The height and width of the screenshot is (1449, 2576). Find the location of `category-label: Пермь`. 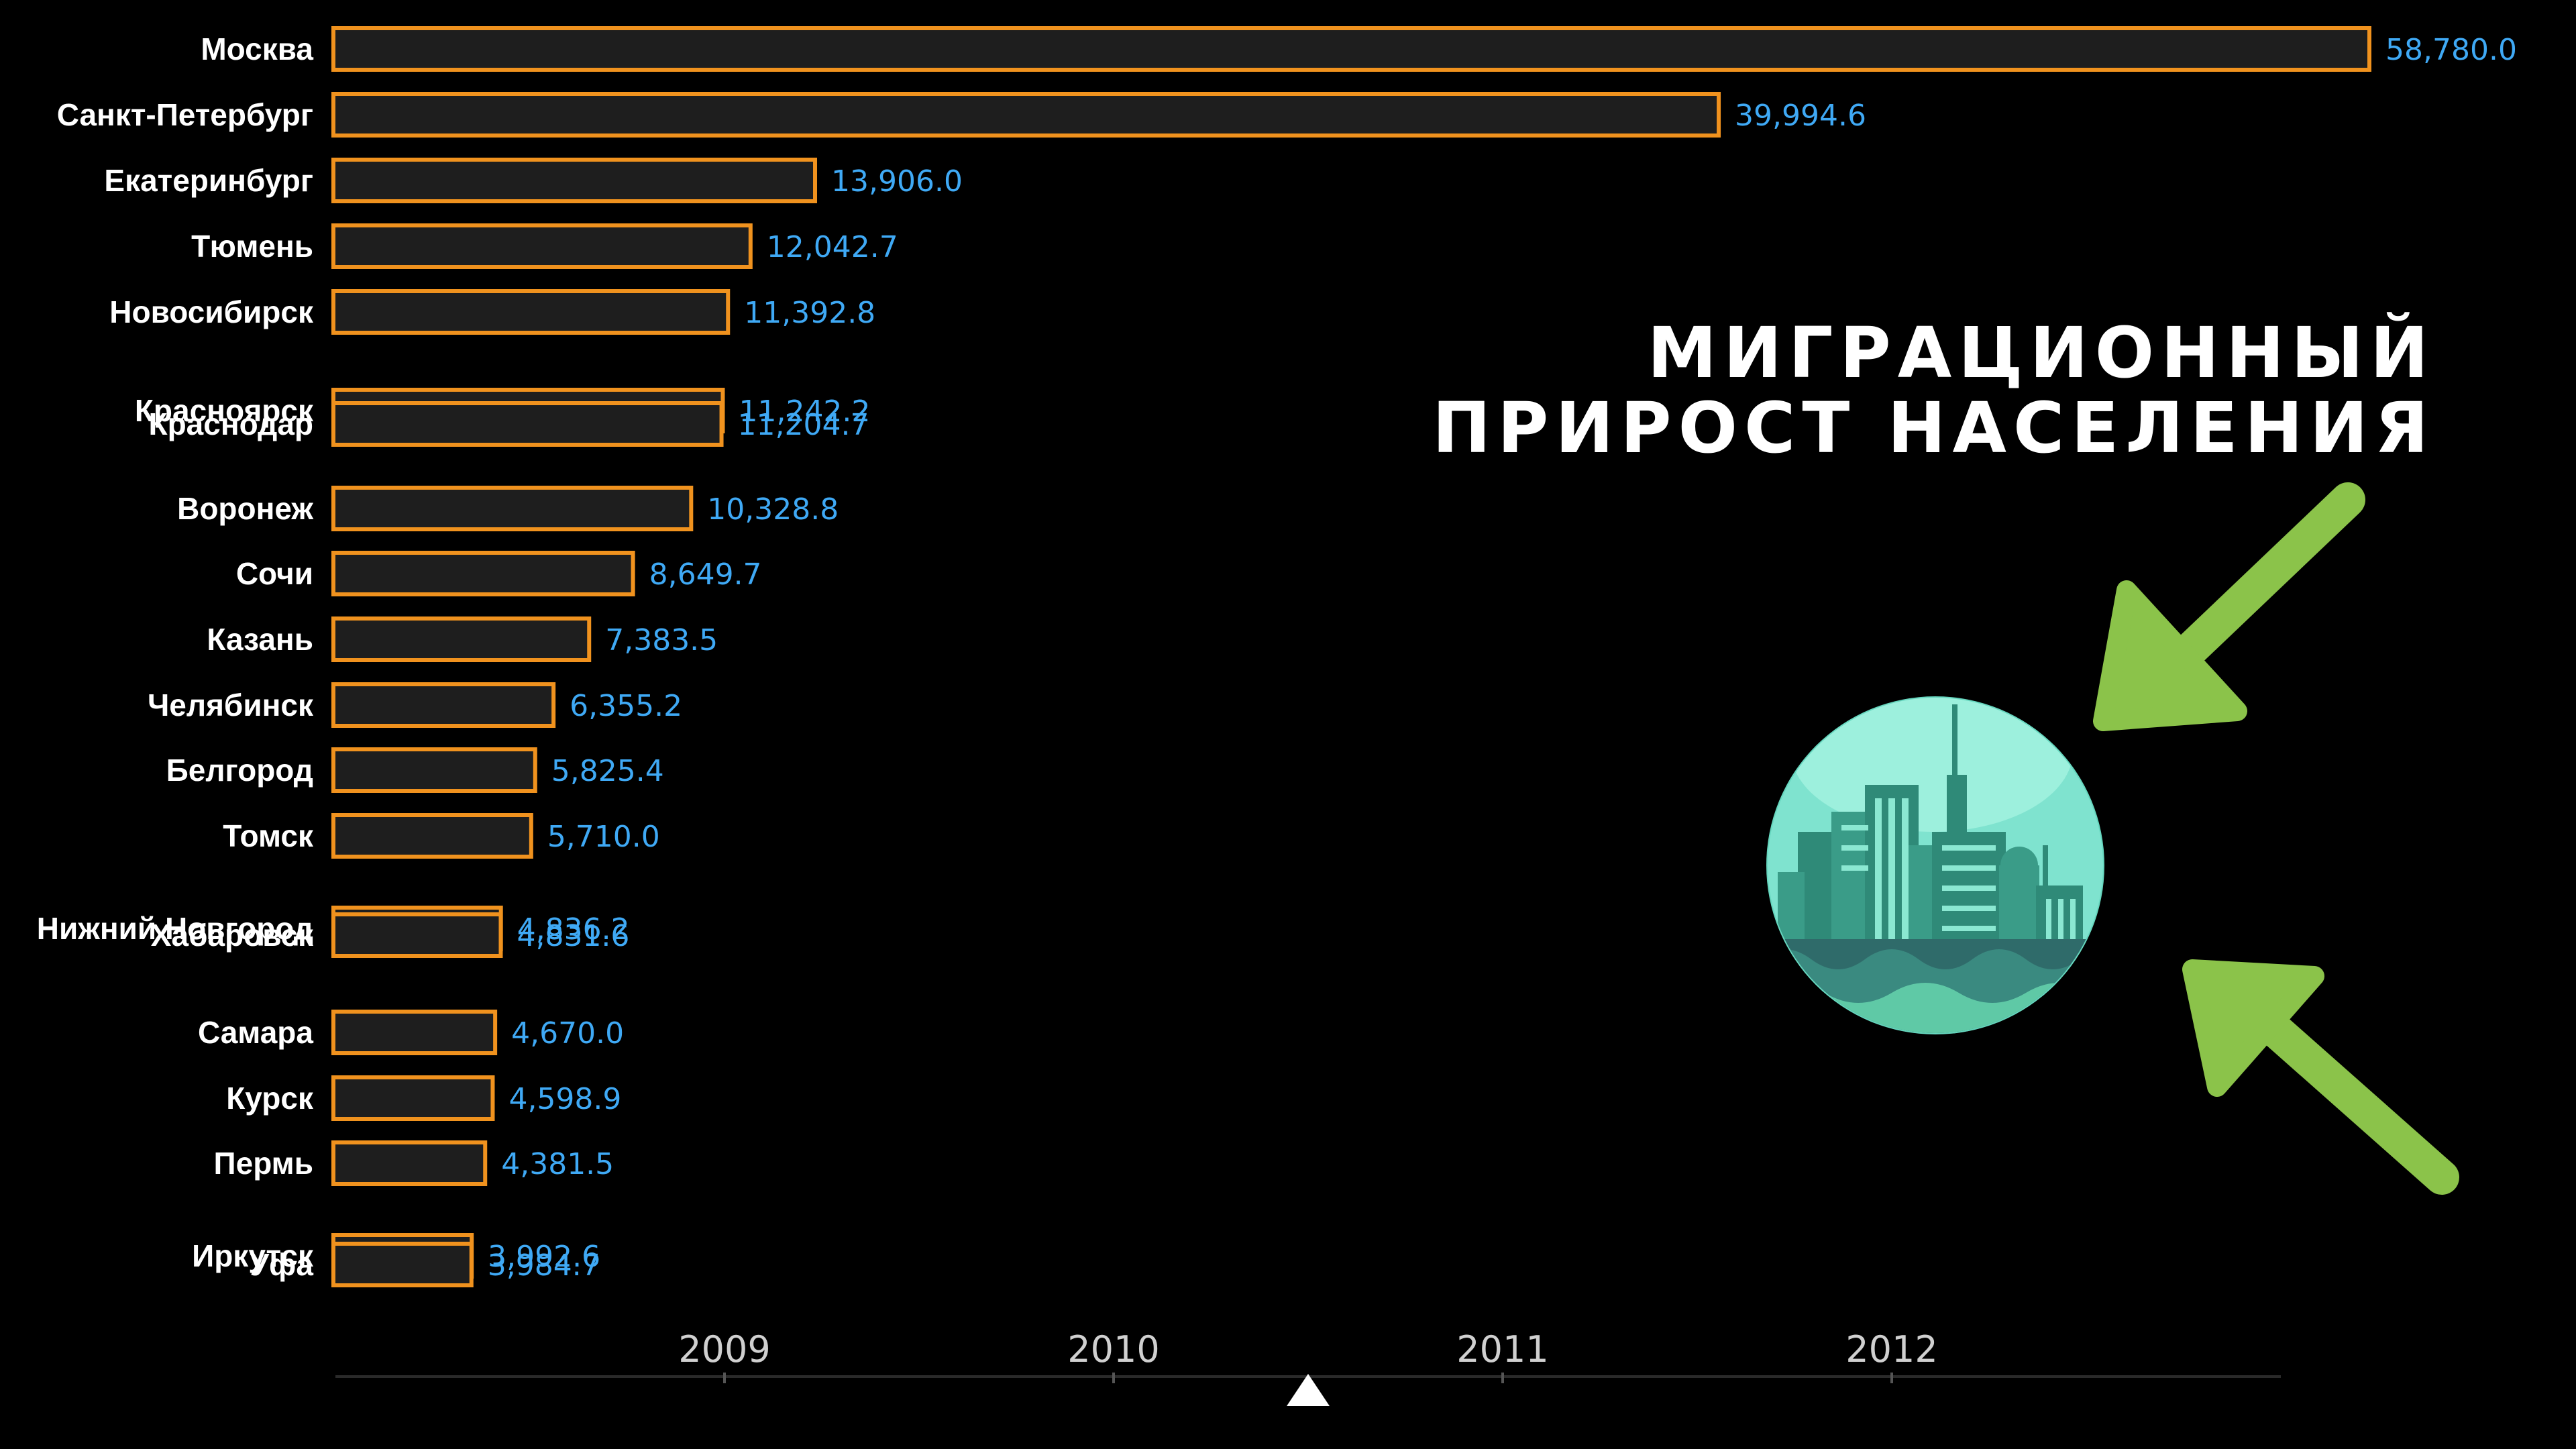

category-label: Пермь is located at coordinates (263, 1163).